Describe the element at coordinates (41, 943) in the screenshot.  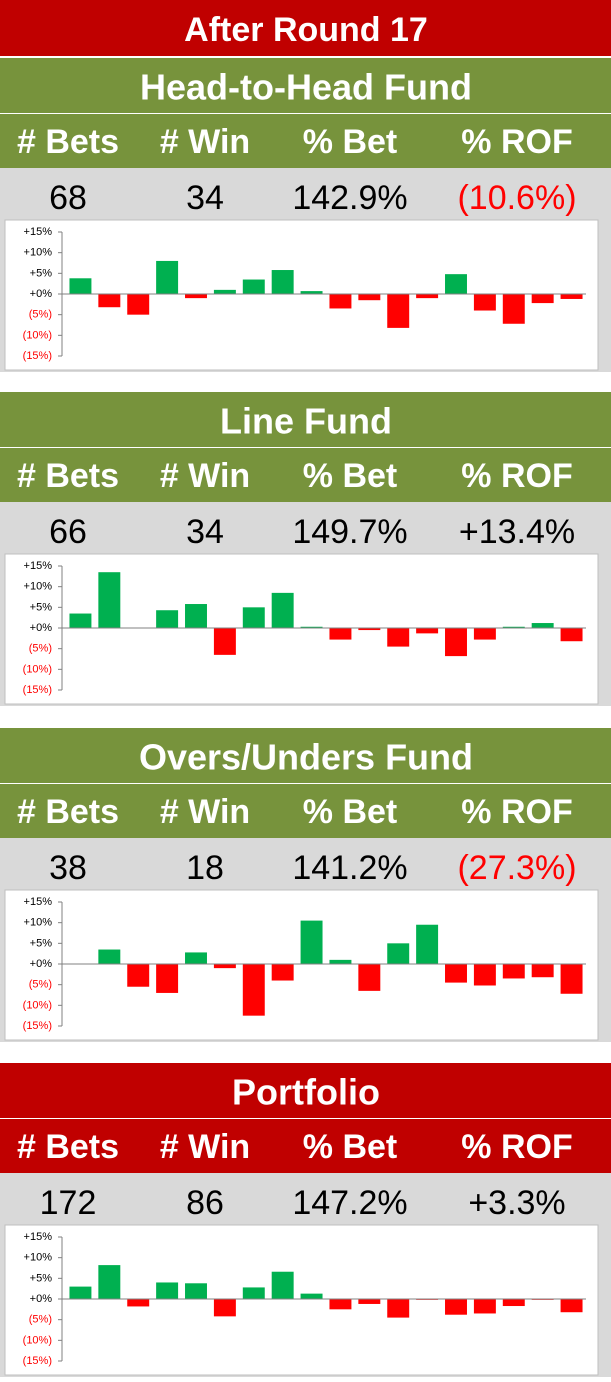
I see `y-tick-label: +5%` at that location.